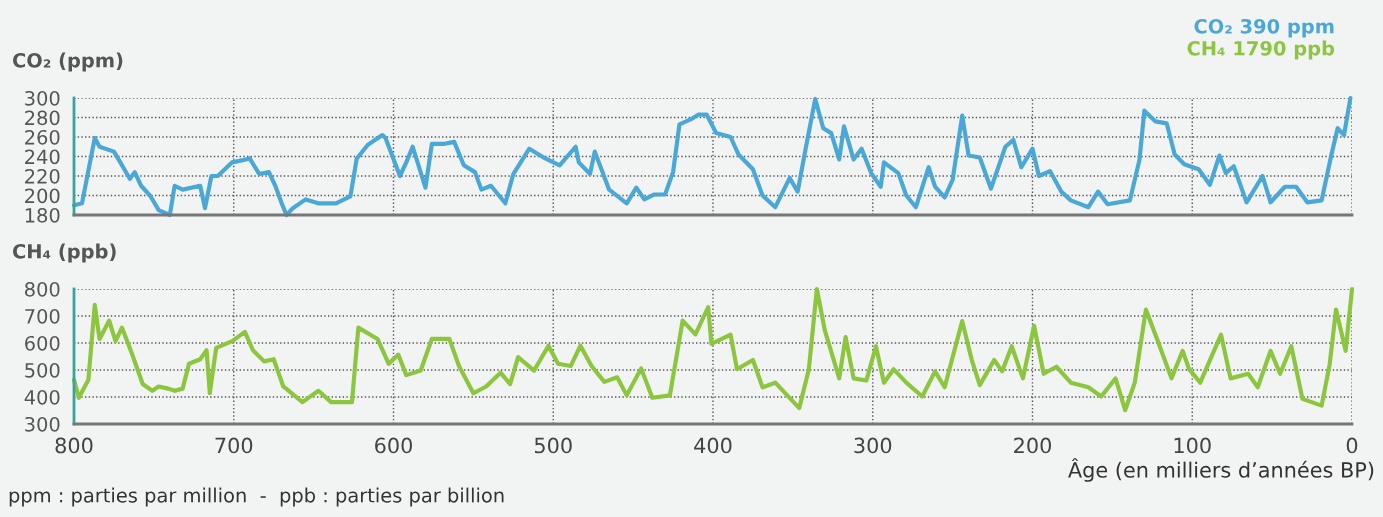 Image resolution: width=1383 pixels, height=517 pixels. What do you see at coordinates (1032, 445) in the screenshot?
I see `x-tick-label: 200` at bounding box center [1032, 445].